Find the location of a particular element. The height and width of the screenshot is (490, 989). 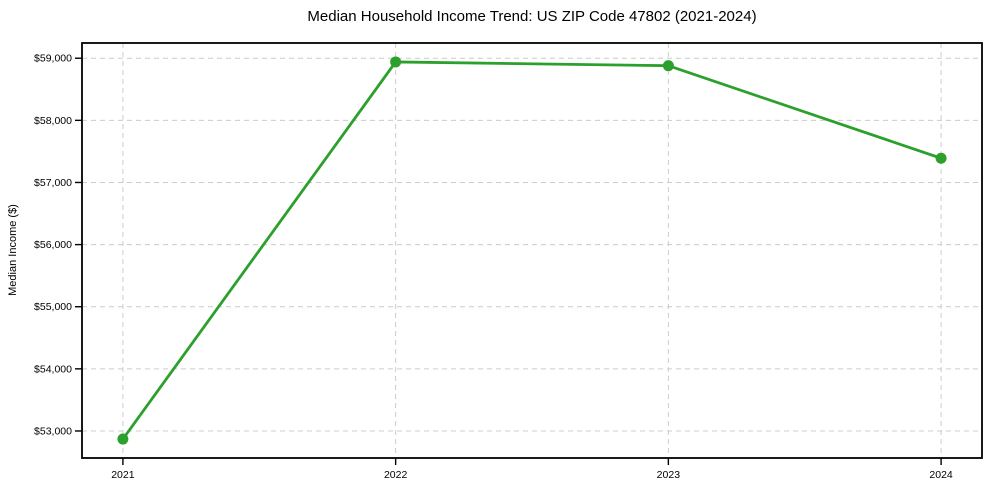

y-tick-label: $55,000 is located at coordinates (53, 307).